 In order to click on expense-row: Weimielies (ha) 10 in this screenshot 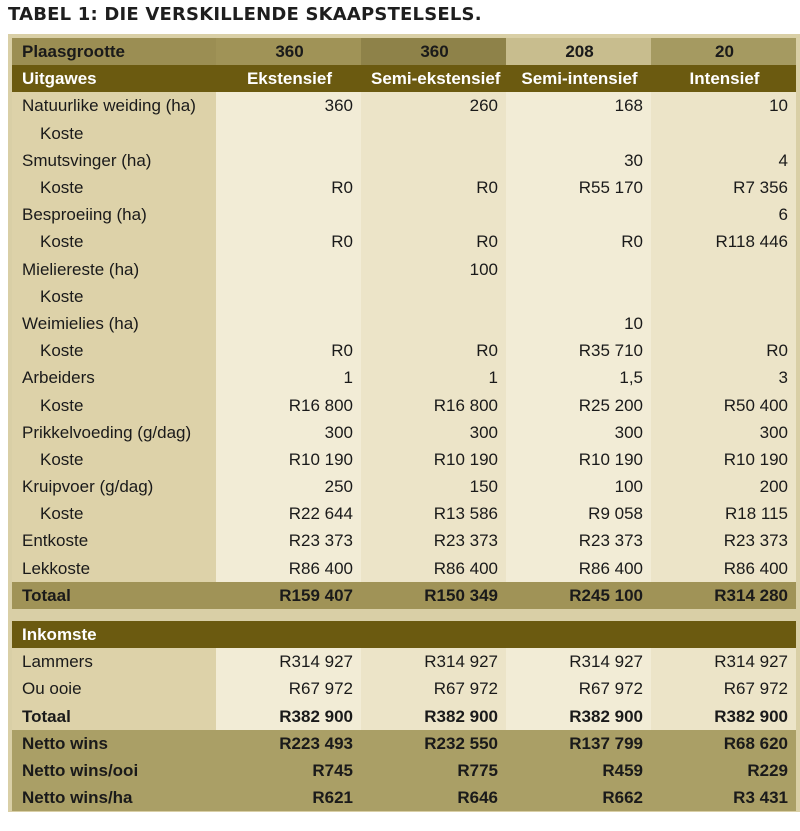, I will do `click(404, 323)`.